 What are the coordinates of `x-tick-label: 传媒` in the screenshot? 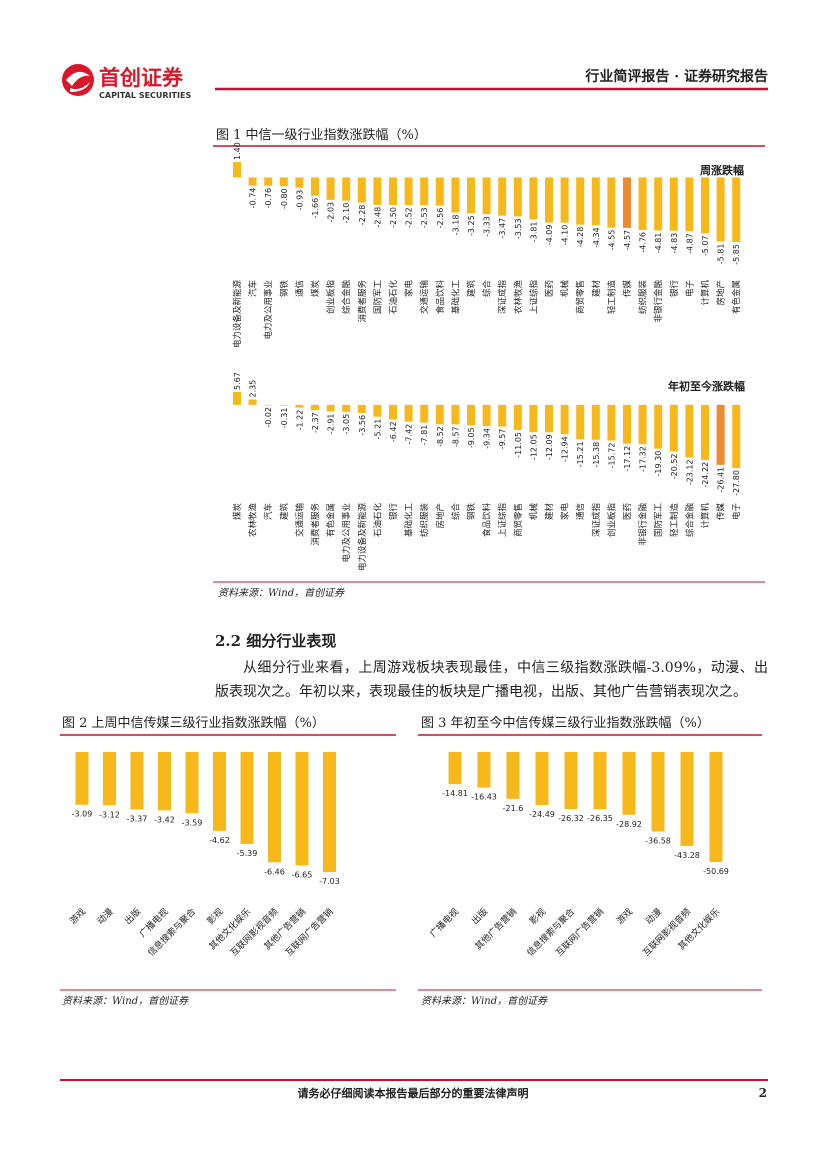 It's located at (721, 512).